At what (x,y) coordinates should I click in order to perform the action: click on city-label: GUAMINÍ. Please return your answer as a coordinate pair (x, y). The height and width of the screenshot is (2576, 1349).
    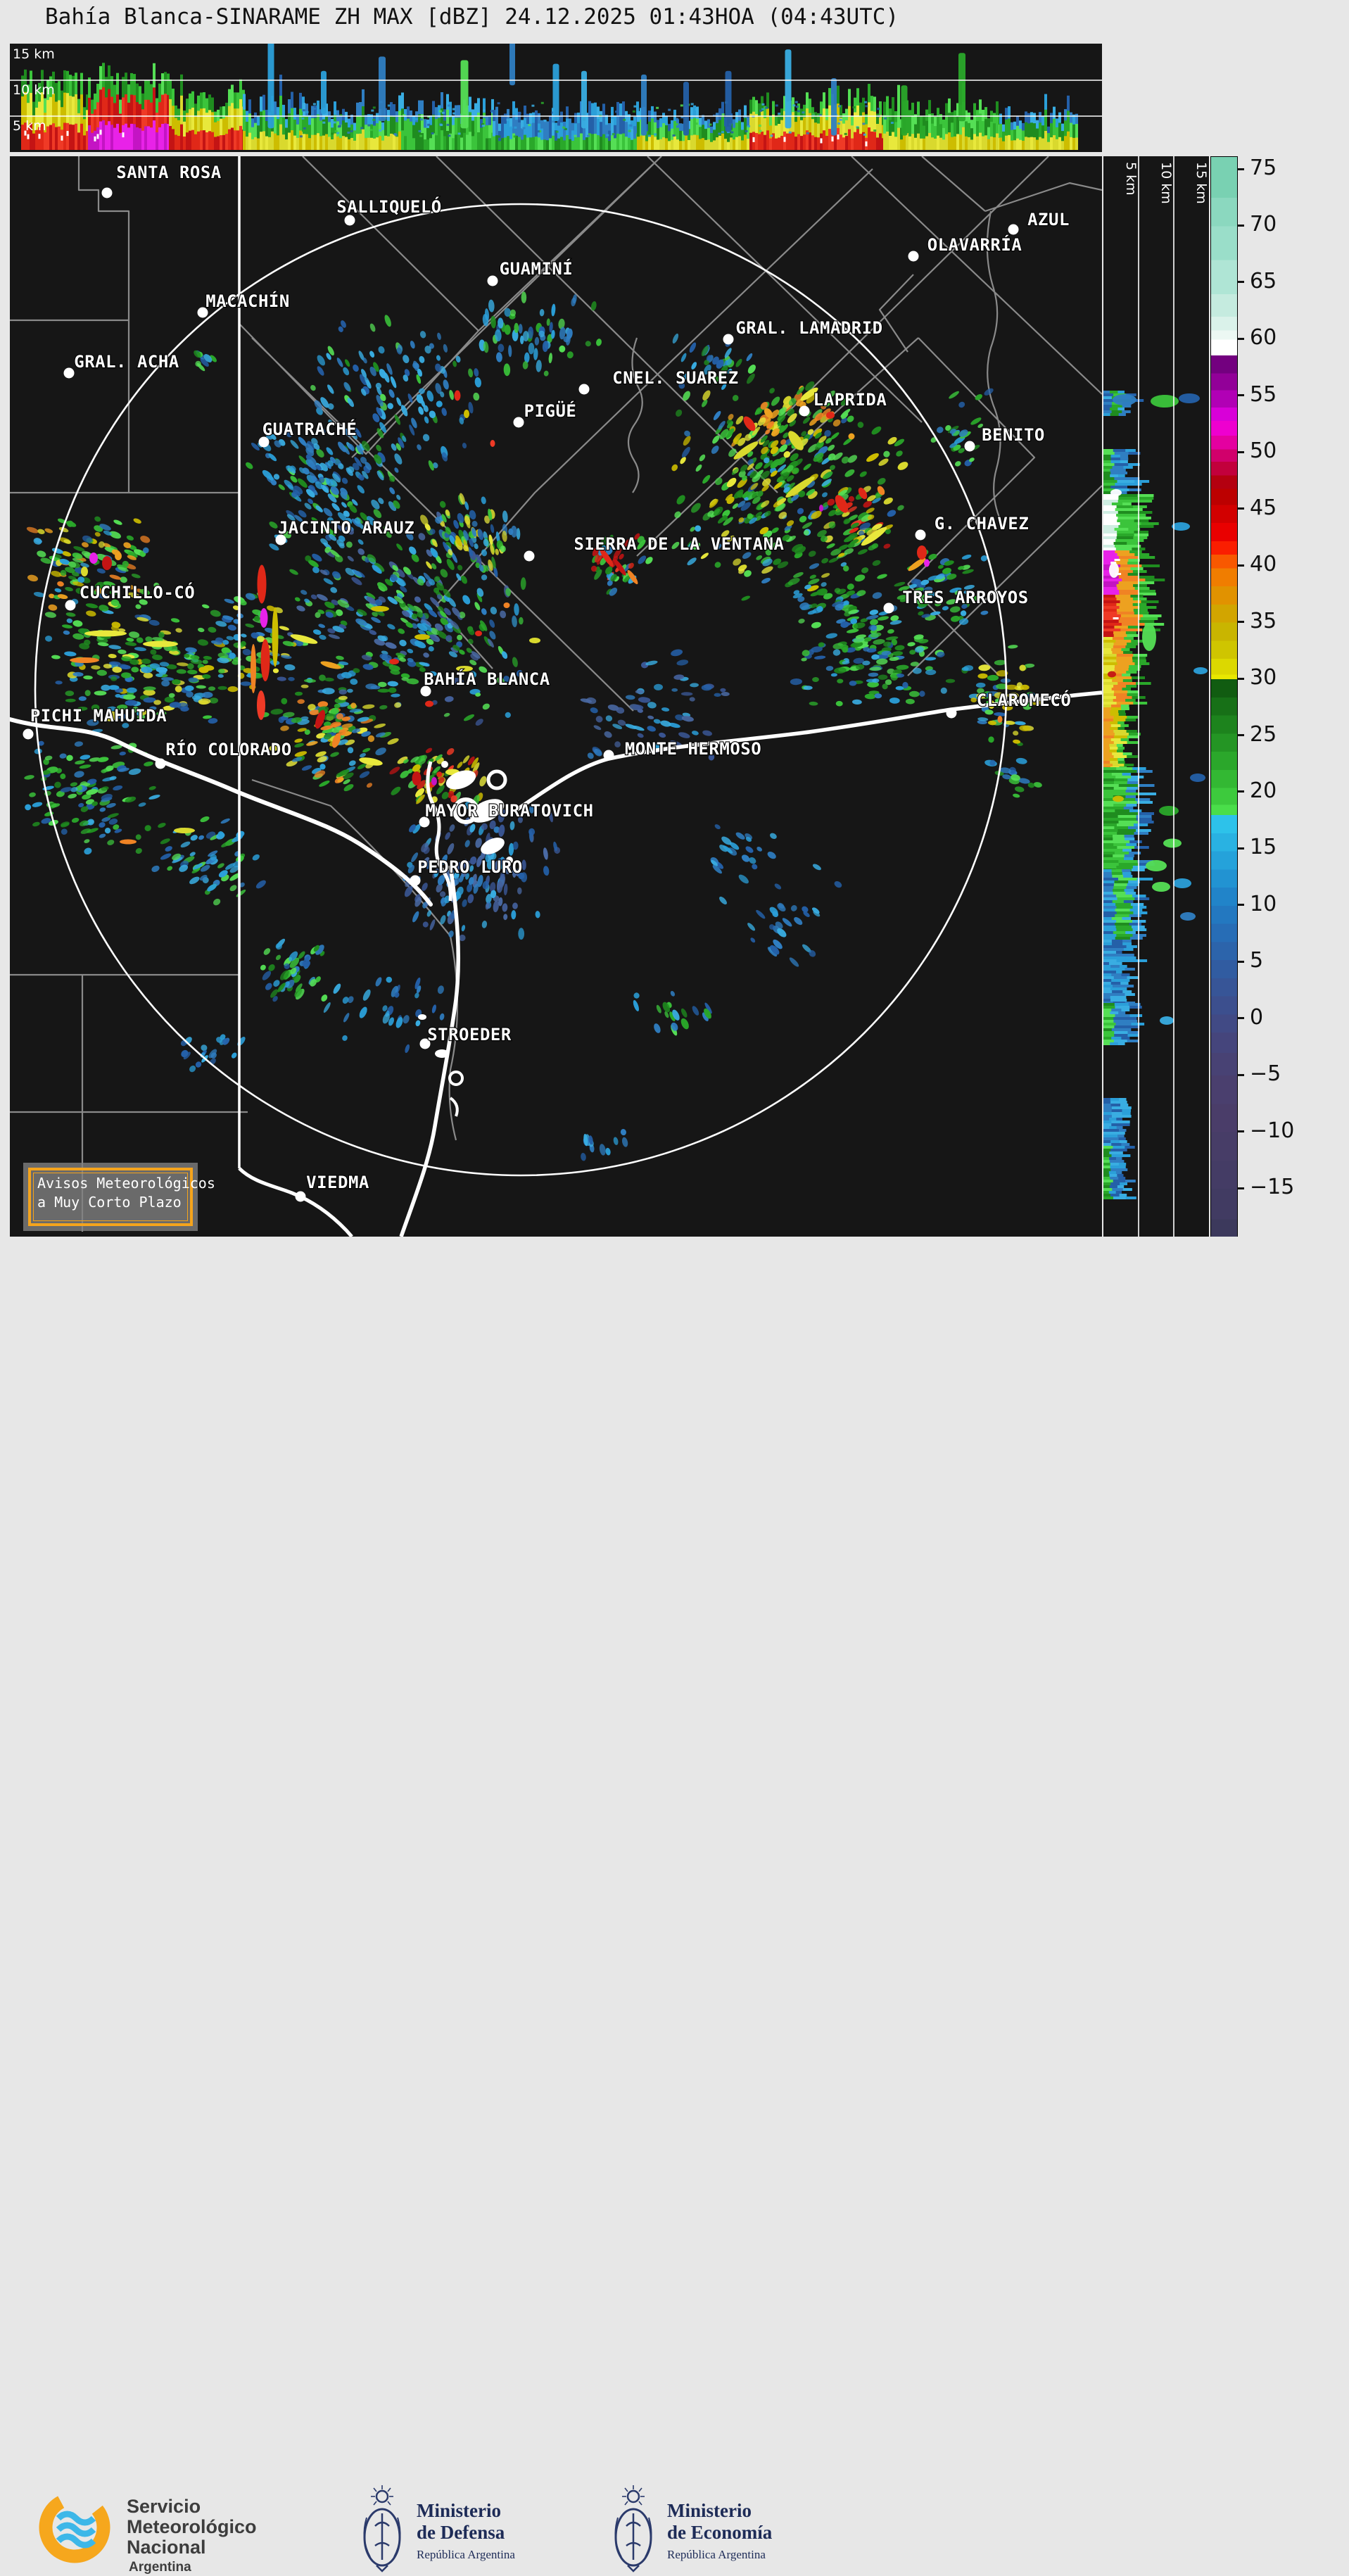
    Looking at the image, I should click on (537, 268).